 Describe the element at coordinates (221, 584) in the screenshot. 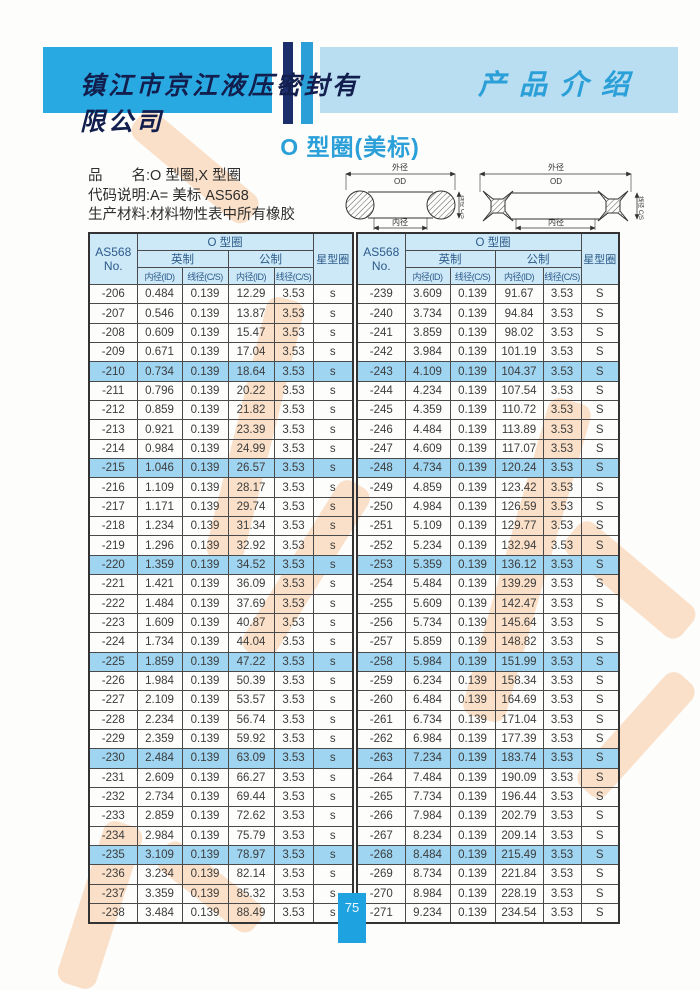

I see `table-row: -221 1.421 0.139 36.09 3.53 s` at that location.